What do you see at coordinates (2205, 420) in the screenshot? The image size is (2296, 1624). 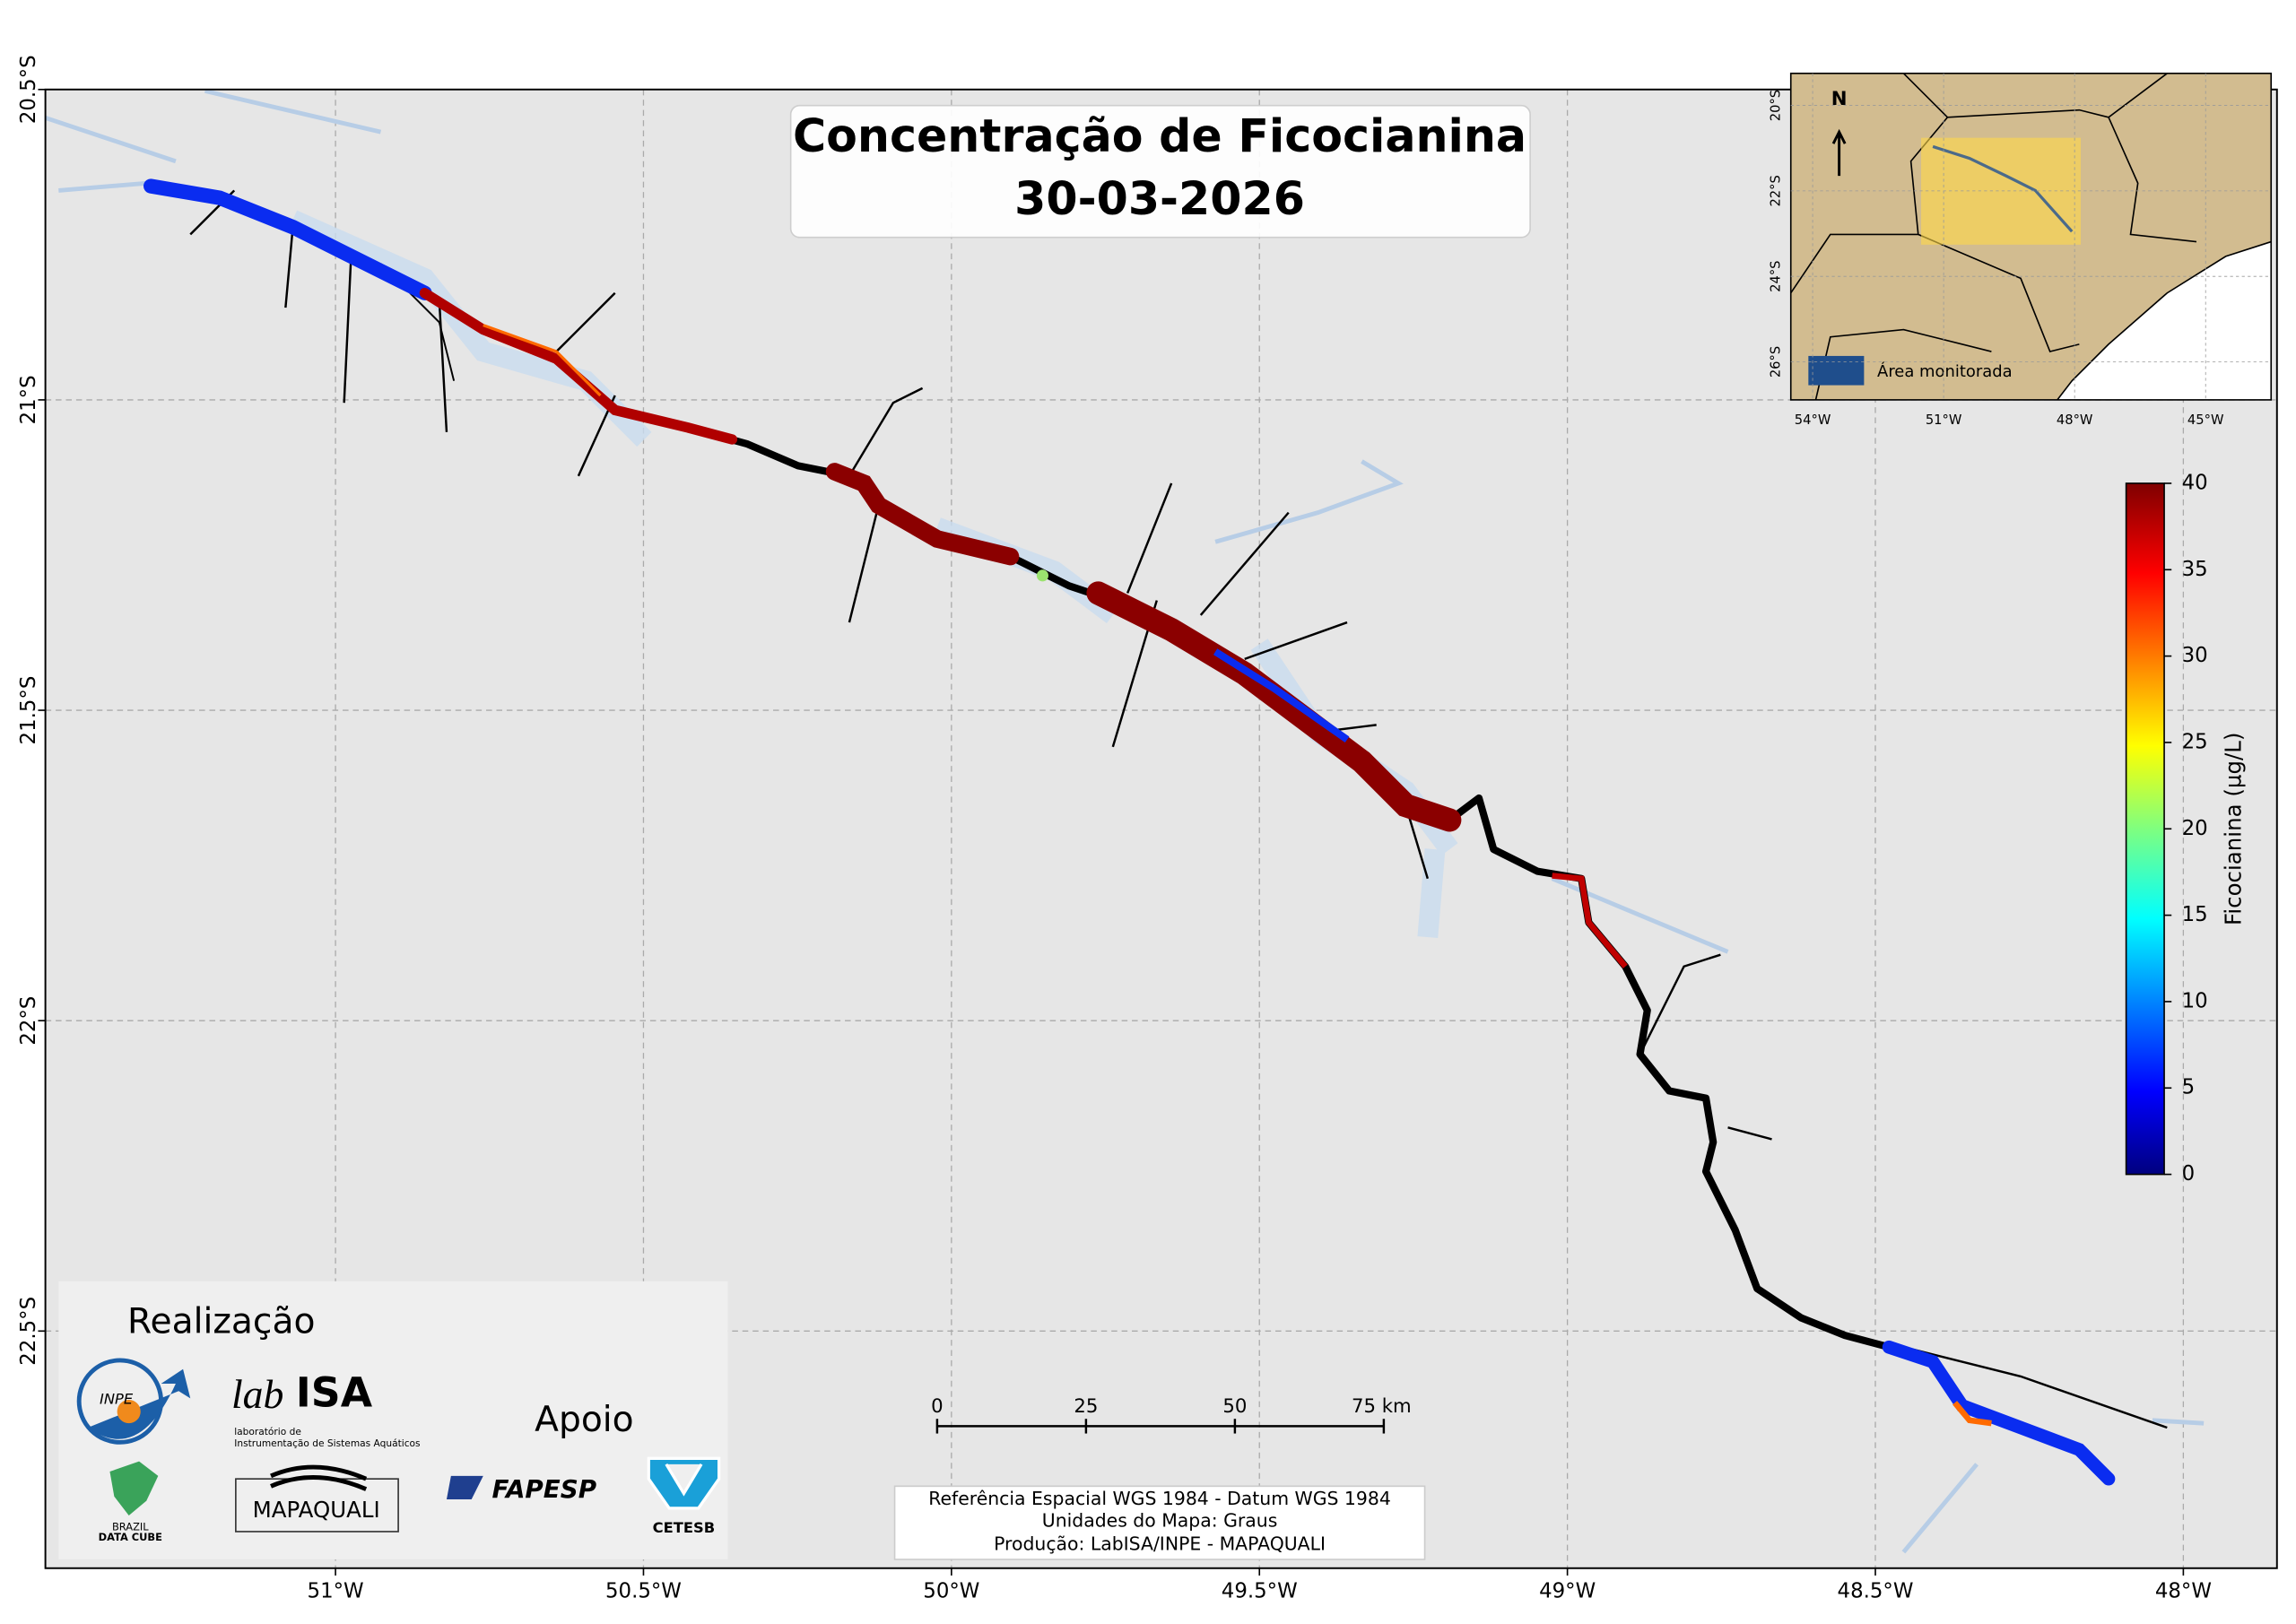 I see `inset-x-label: 45°W` at bounding box center [2205, 420].